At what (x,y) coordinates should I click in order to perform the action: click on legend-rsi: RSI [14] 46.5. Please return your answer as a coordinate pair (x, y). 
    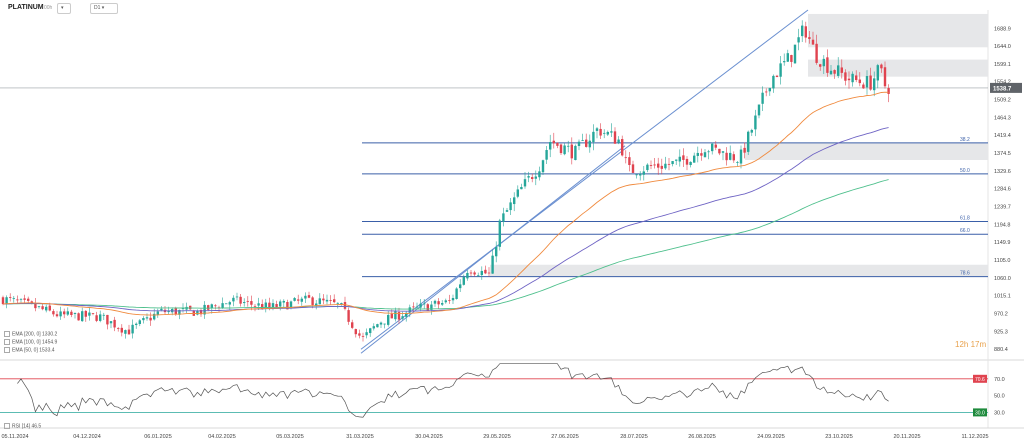
    Looking at the image, I should click on (22, 426).